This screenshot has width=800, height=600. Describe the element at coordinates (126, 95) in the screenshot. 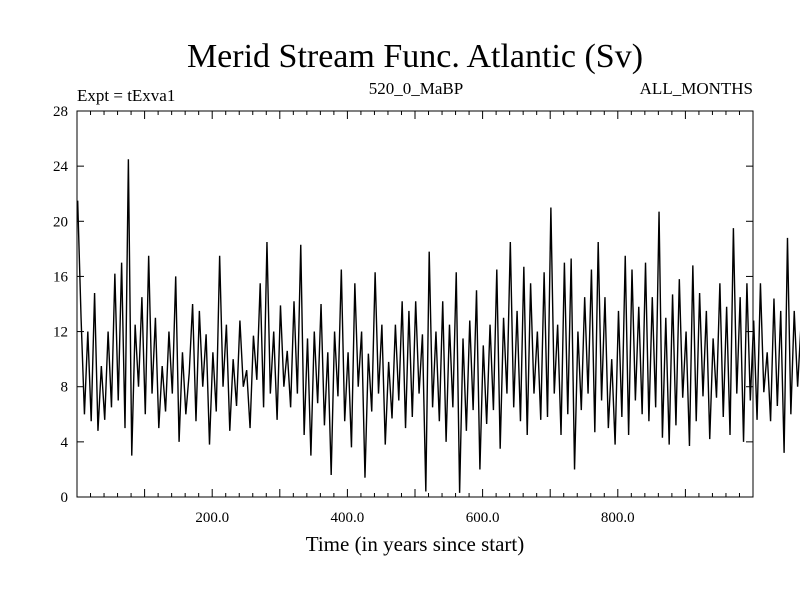

I see `experiment-label: Expt = tExva1` at that location.